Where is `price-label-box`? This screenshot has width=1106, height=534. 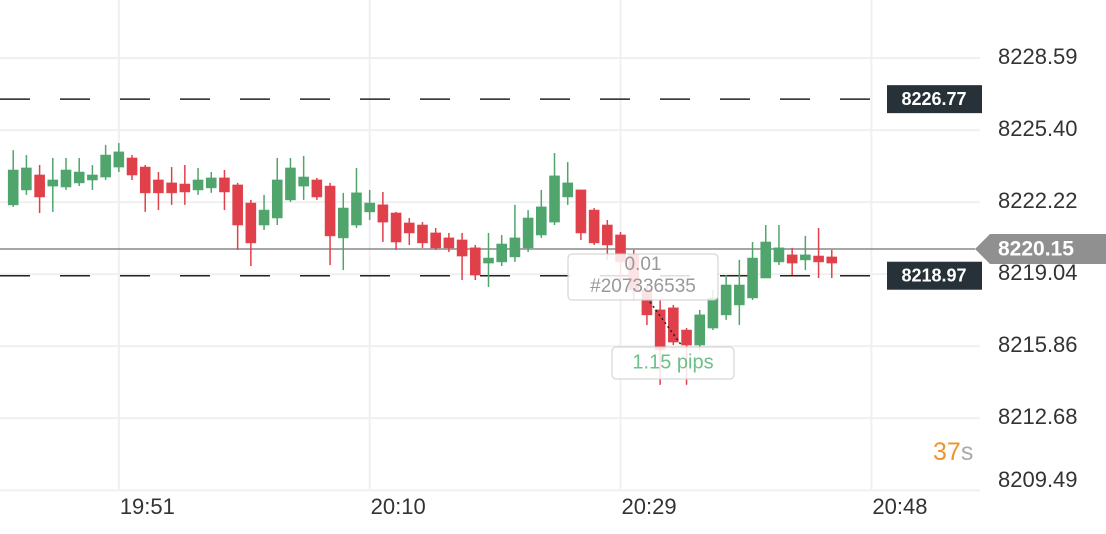 price-label-box is located at coordinates (1040, 249).